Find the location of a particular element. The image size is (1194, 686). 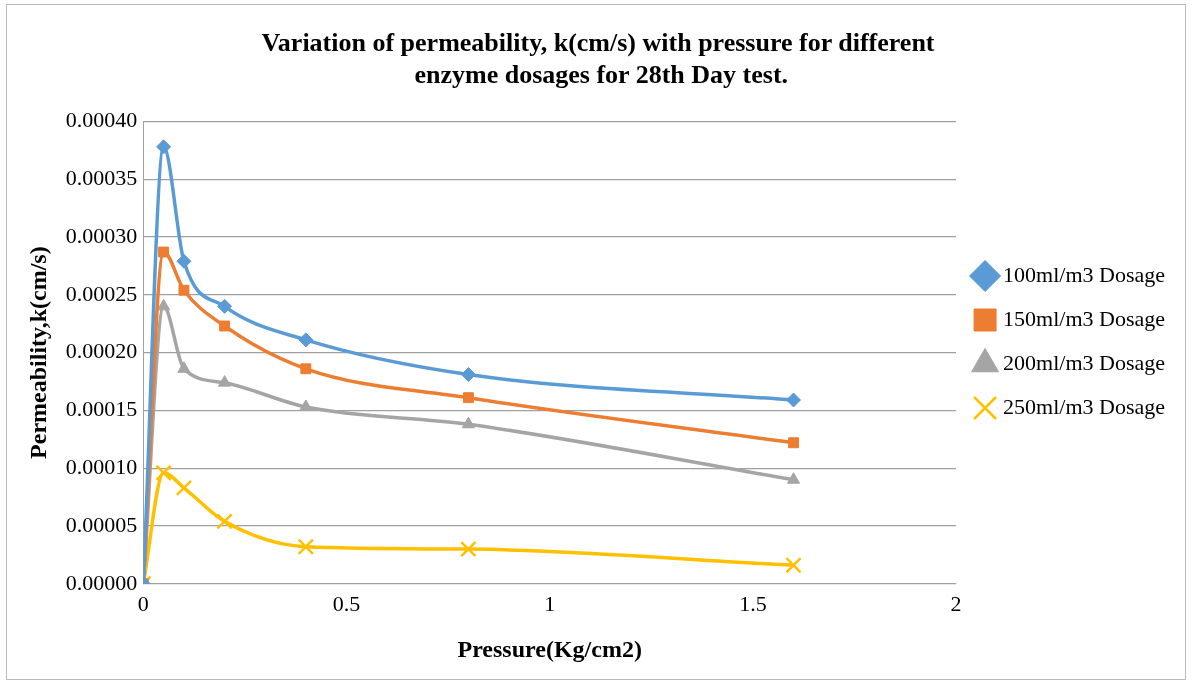

x-tick-label: 1.5 is located at coordinates (753, 603).